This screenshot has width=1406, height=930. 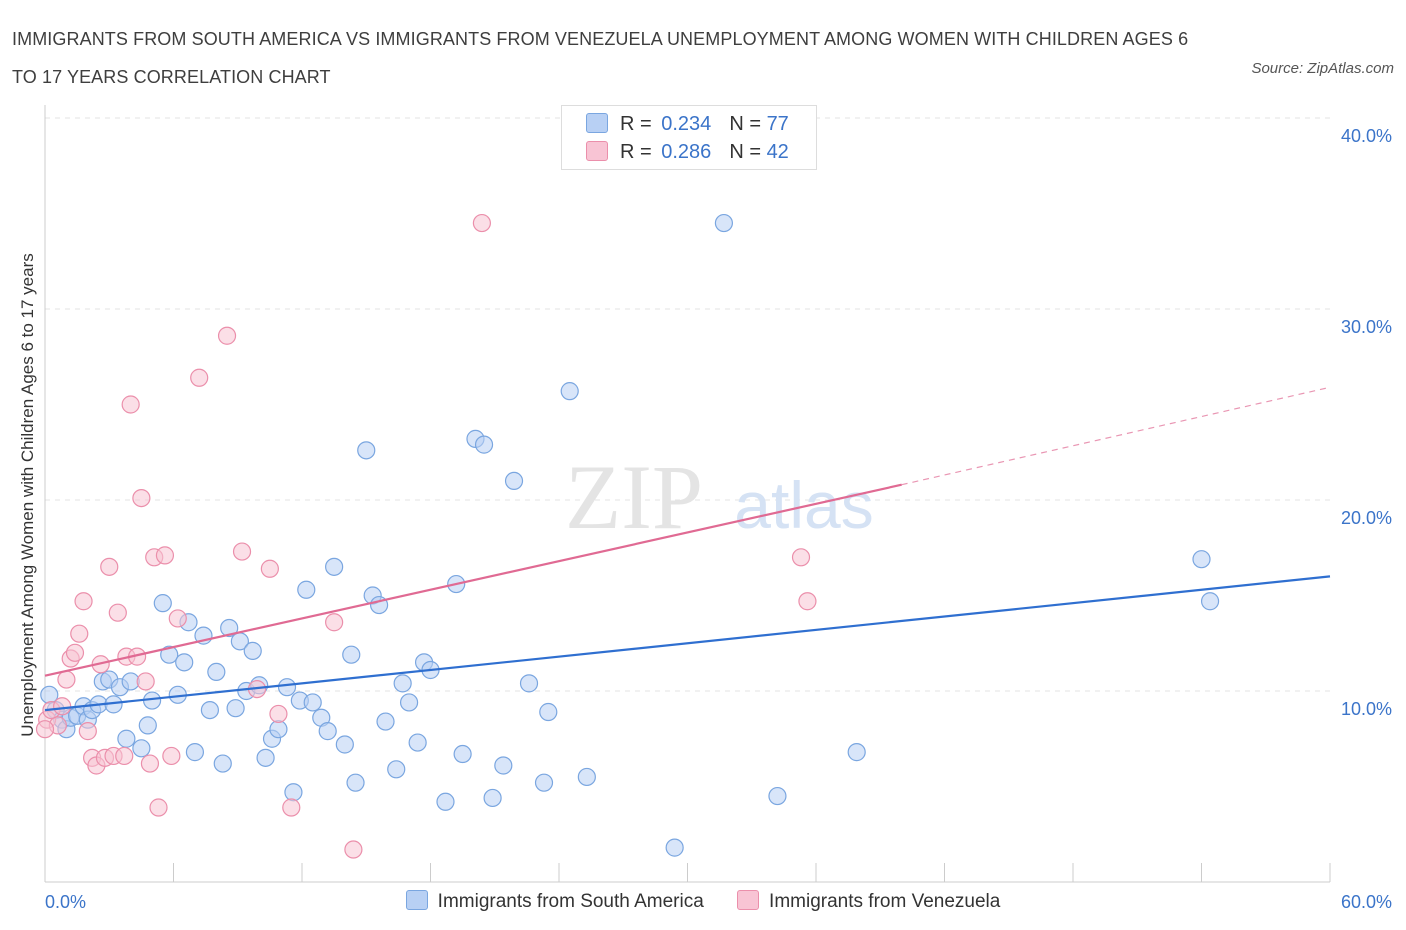 What do you see at coordinates (803, 505) in the screenshot?
I see `watermark-atlas: atlas` at bounding box center [803, 505].